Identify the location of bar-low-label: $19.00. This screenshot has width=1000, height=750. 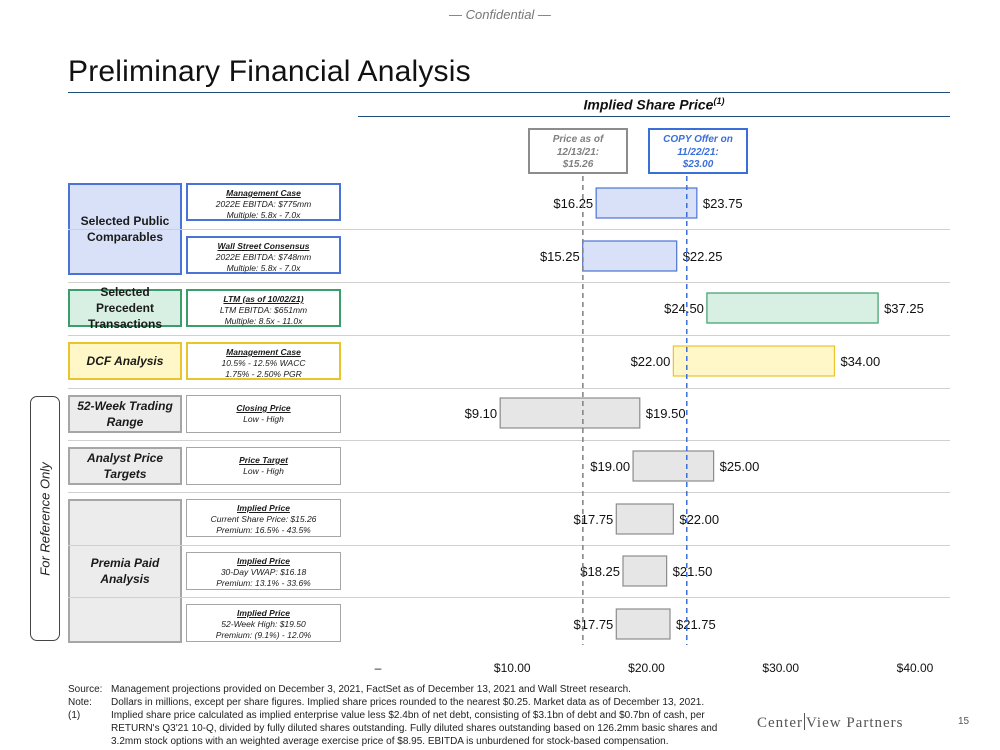
(610, 466).